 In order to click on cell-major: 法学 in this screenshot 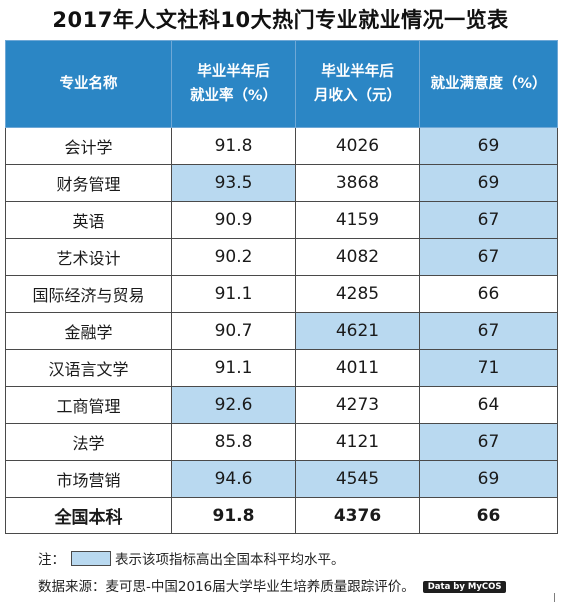, I will do `click(88, 442)`.